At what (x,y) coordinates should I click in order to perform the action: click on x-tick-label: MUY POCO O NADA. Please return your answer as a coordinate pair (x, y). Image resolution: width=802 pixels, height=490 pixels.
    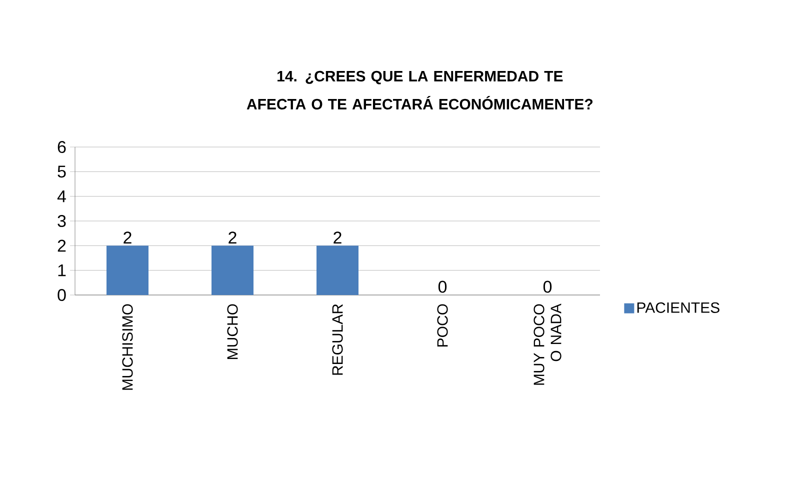
    Looking at the image, I should click on (548, 344).